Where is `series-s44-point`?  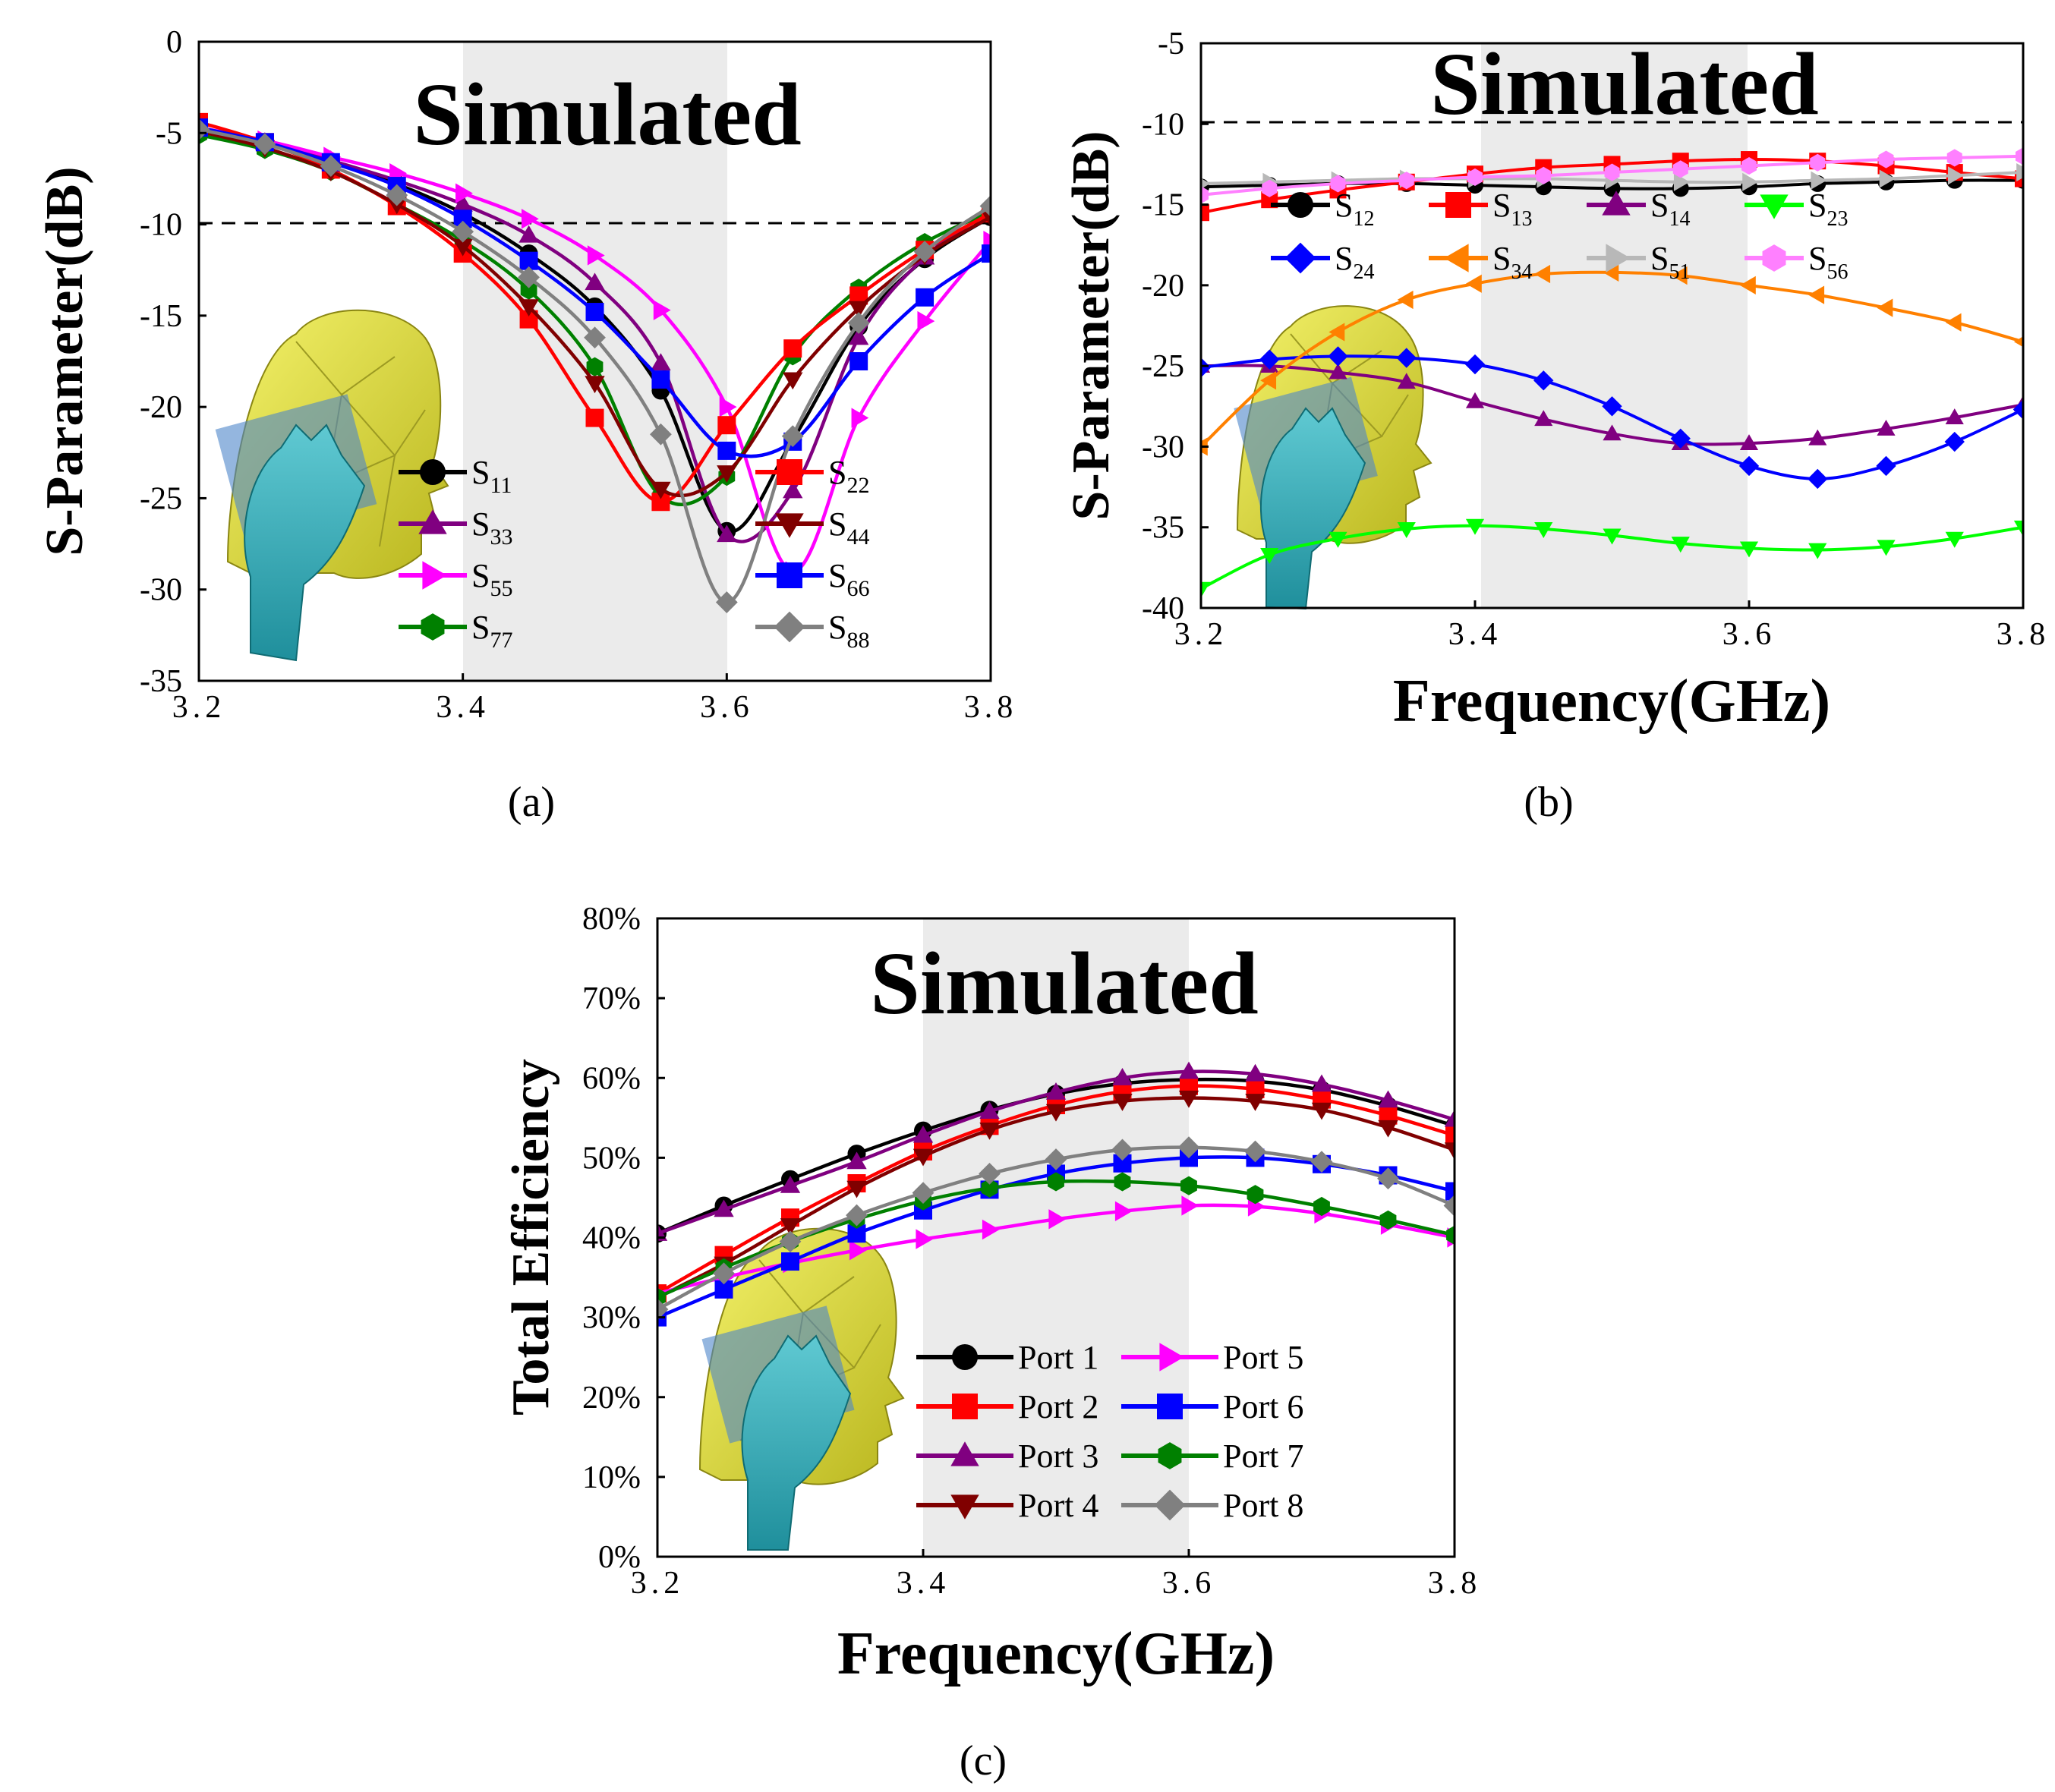
series-s44-point is located at coordinates (661, 490).